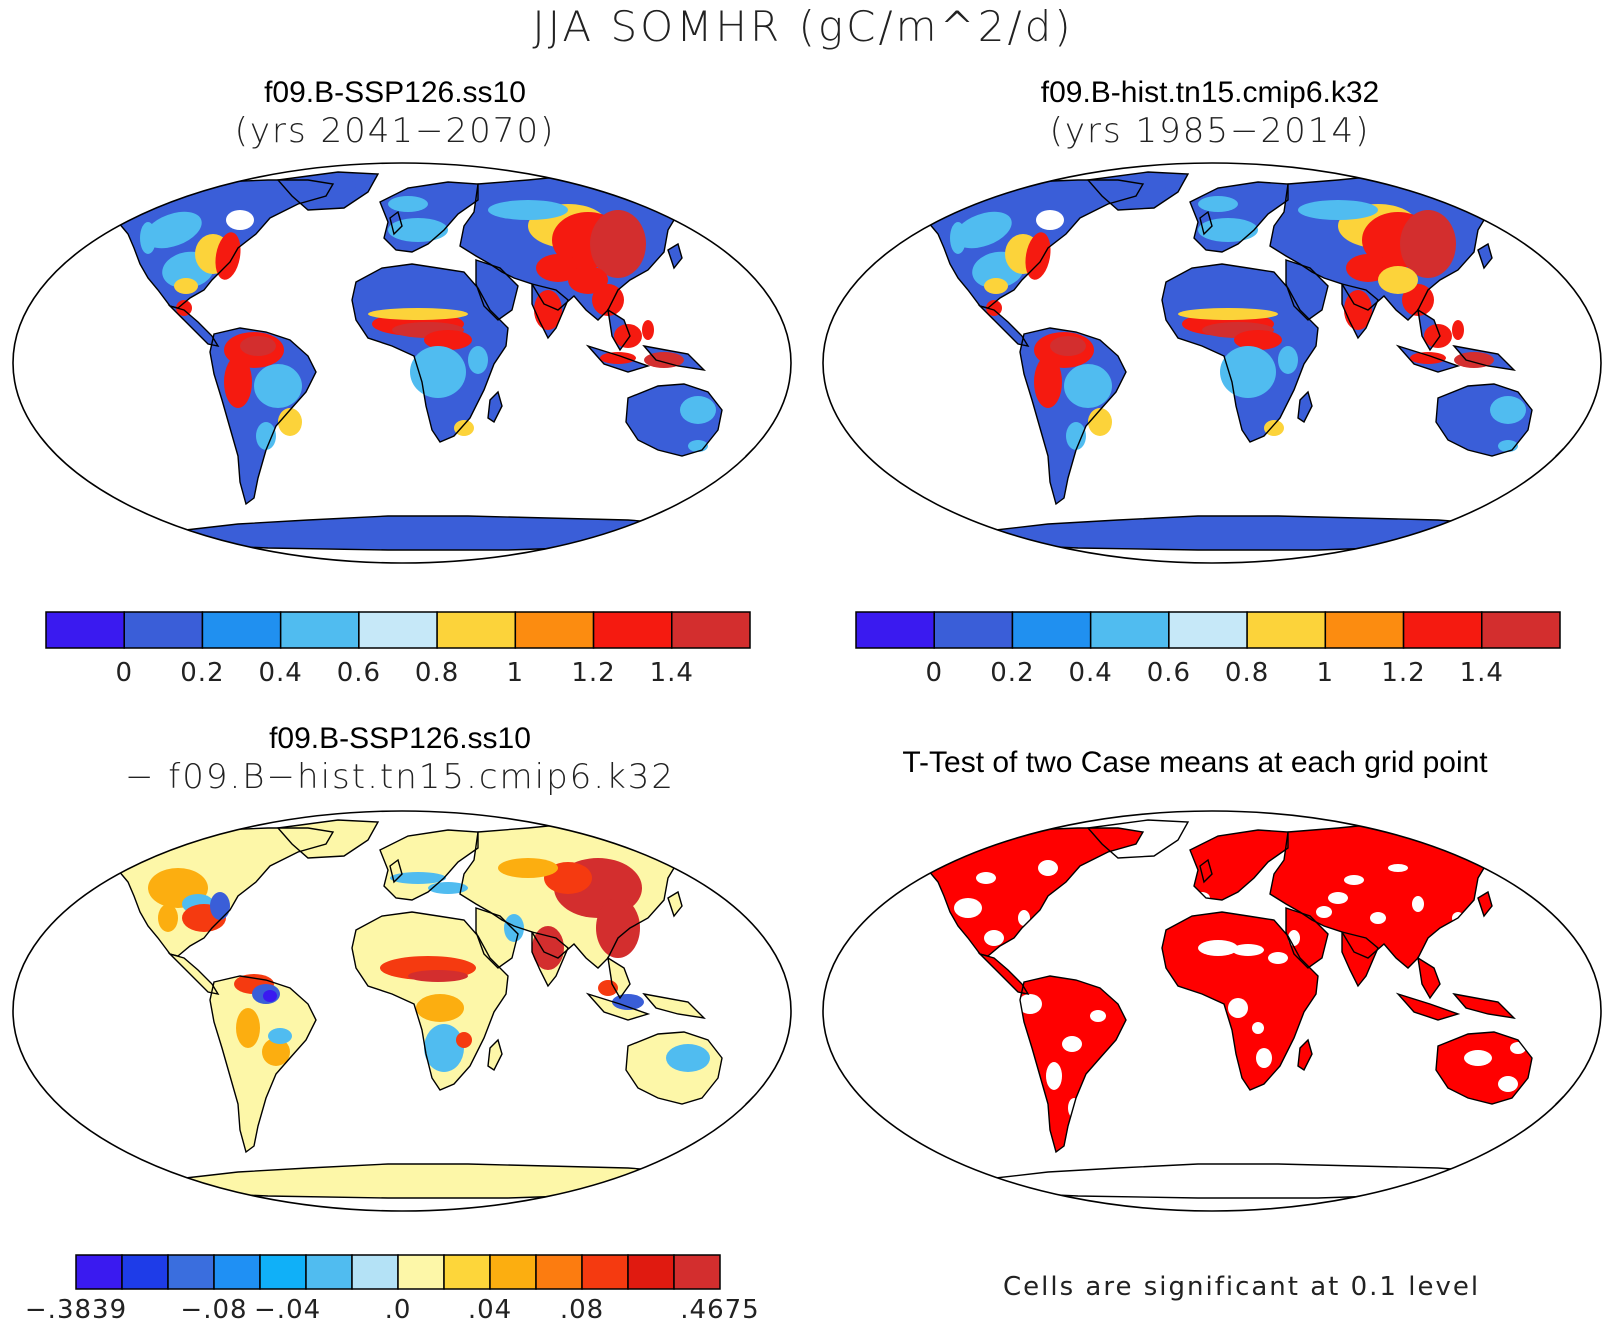  What do you see at coordinates (263, 1064) in the screenshot?
I see `land-southAmerica` at bounding box center [263, 1064].